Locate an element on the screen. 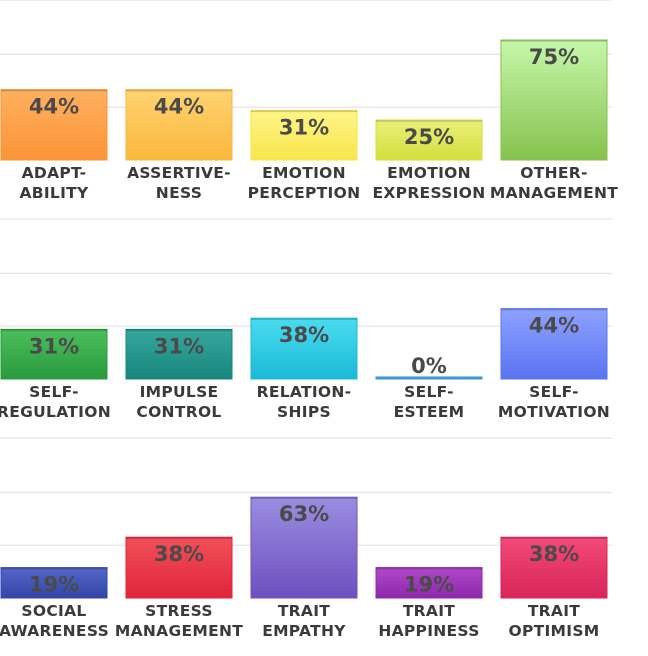  category-label: REGULATION is located at coordinates (55, 412).